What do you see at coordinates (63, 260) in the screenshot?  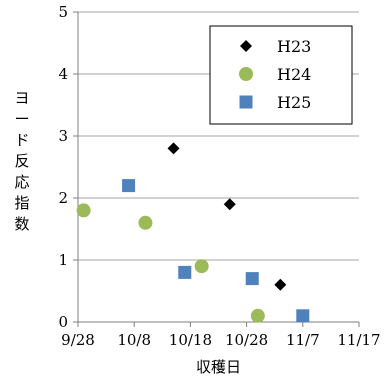 I see `y-tick-label: 1` at bounding box center [63, 260].